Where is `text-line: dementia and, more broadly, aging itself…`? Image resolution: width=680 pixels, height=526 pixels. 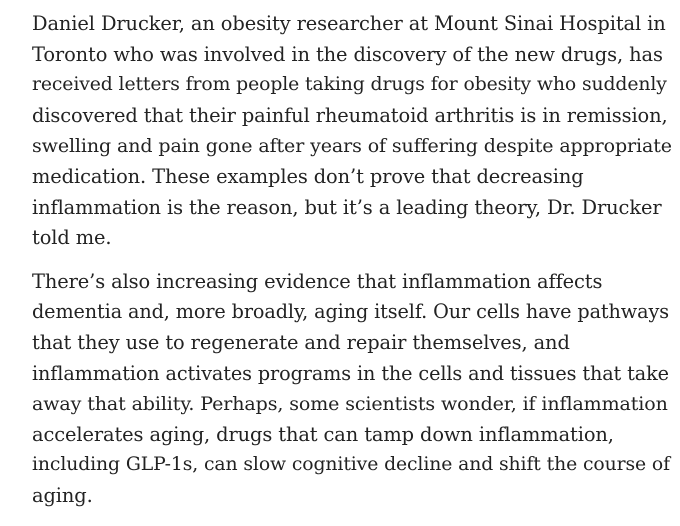 text-line: dementia and, more broadly, aging itself… is located at coordinates (350, 312).